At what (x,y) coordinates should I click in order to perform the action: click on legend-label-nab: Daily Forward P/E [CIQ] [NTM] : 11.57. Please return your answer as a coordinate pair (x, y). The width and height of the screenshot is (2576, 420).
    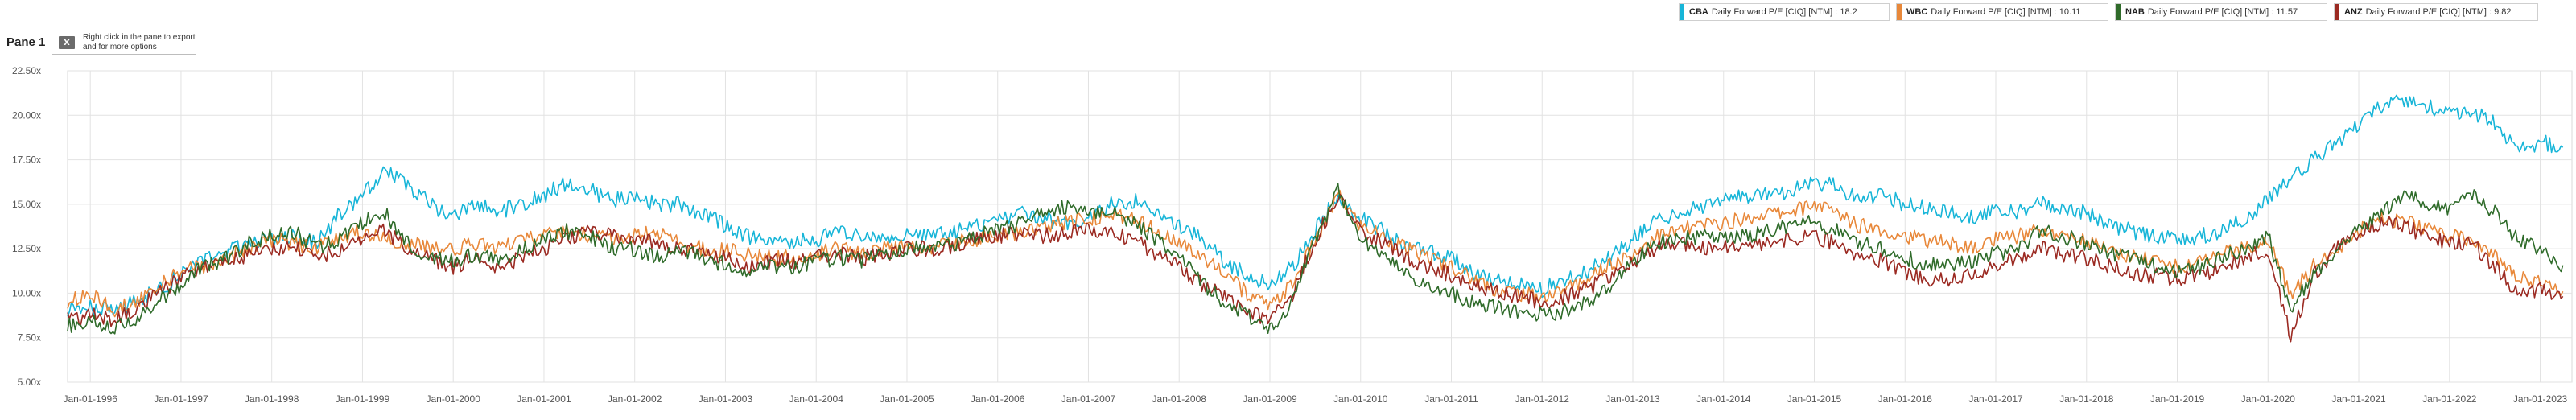
    Looking at the image, I should click on (2222, 12).